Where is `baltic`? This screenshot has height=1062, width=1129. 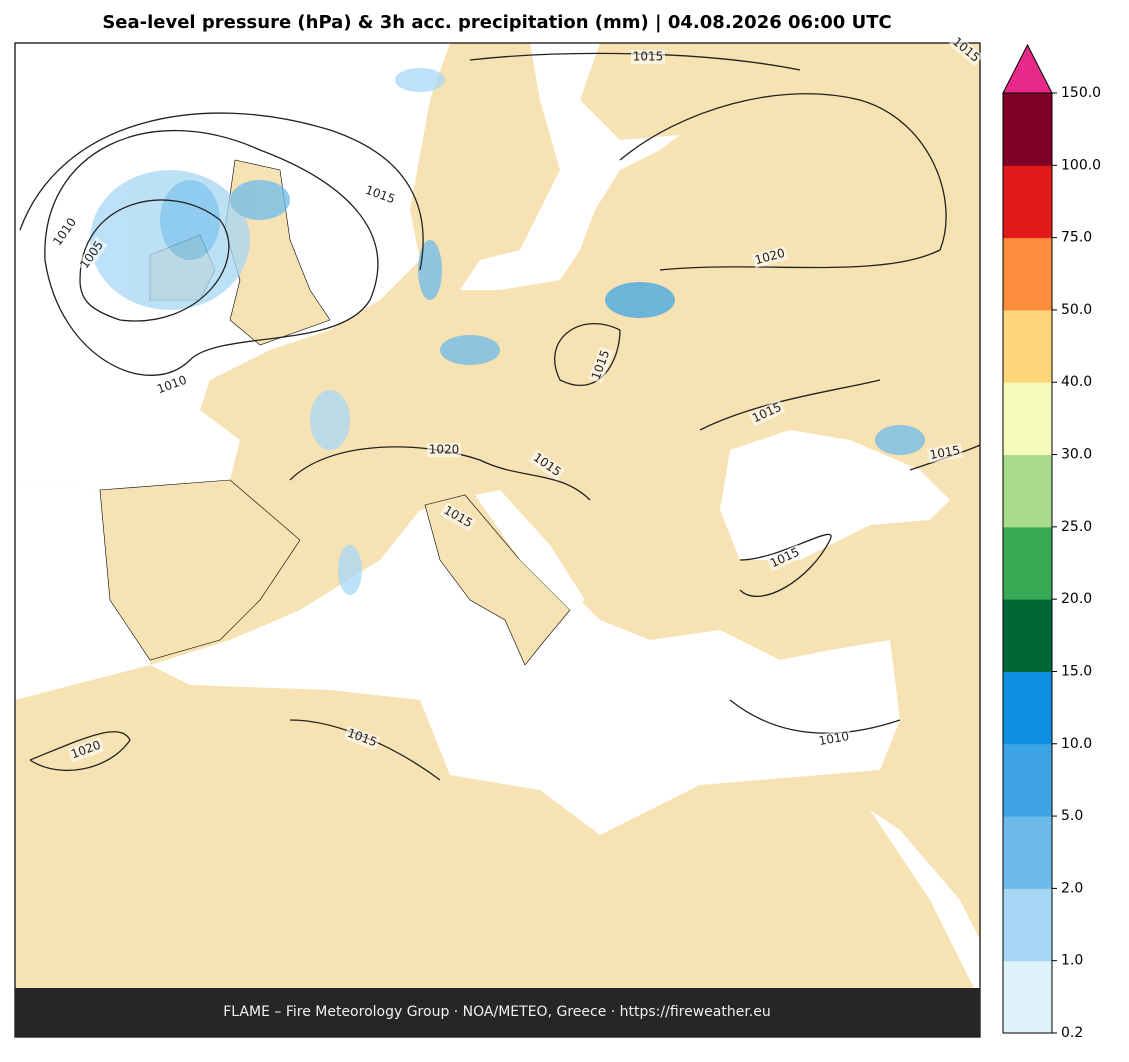 baltic is located at coordinates (570, 166).